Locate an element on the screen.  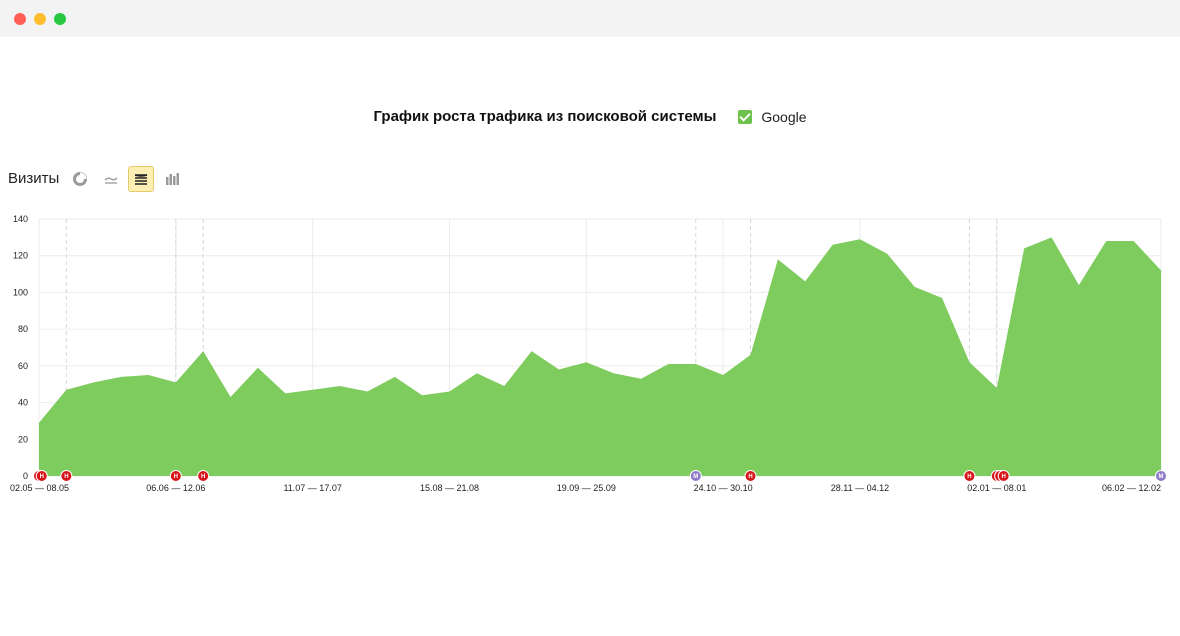
y-tick-label: 80 is located at coordinates (23, 329).